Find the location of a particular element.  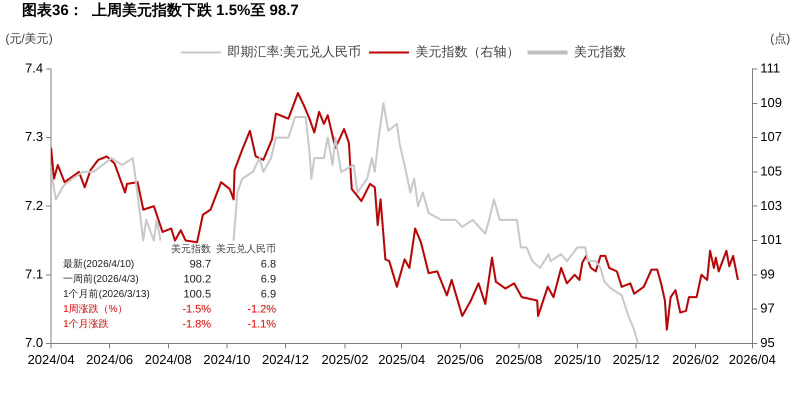

x-tick-label: 2025/06 is located at coordinates (460, 359).